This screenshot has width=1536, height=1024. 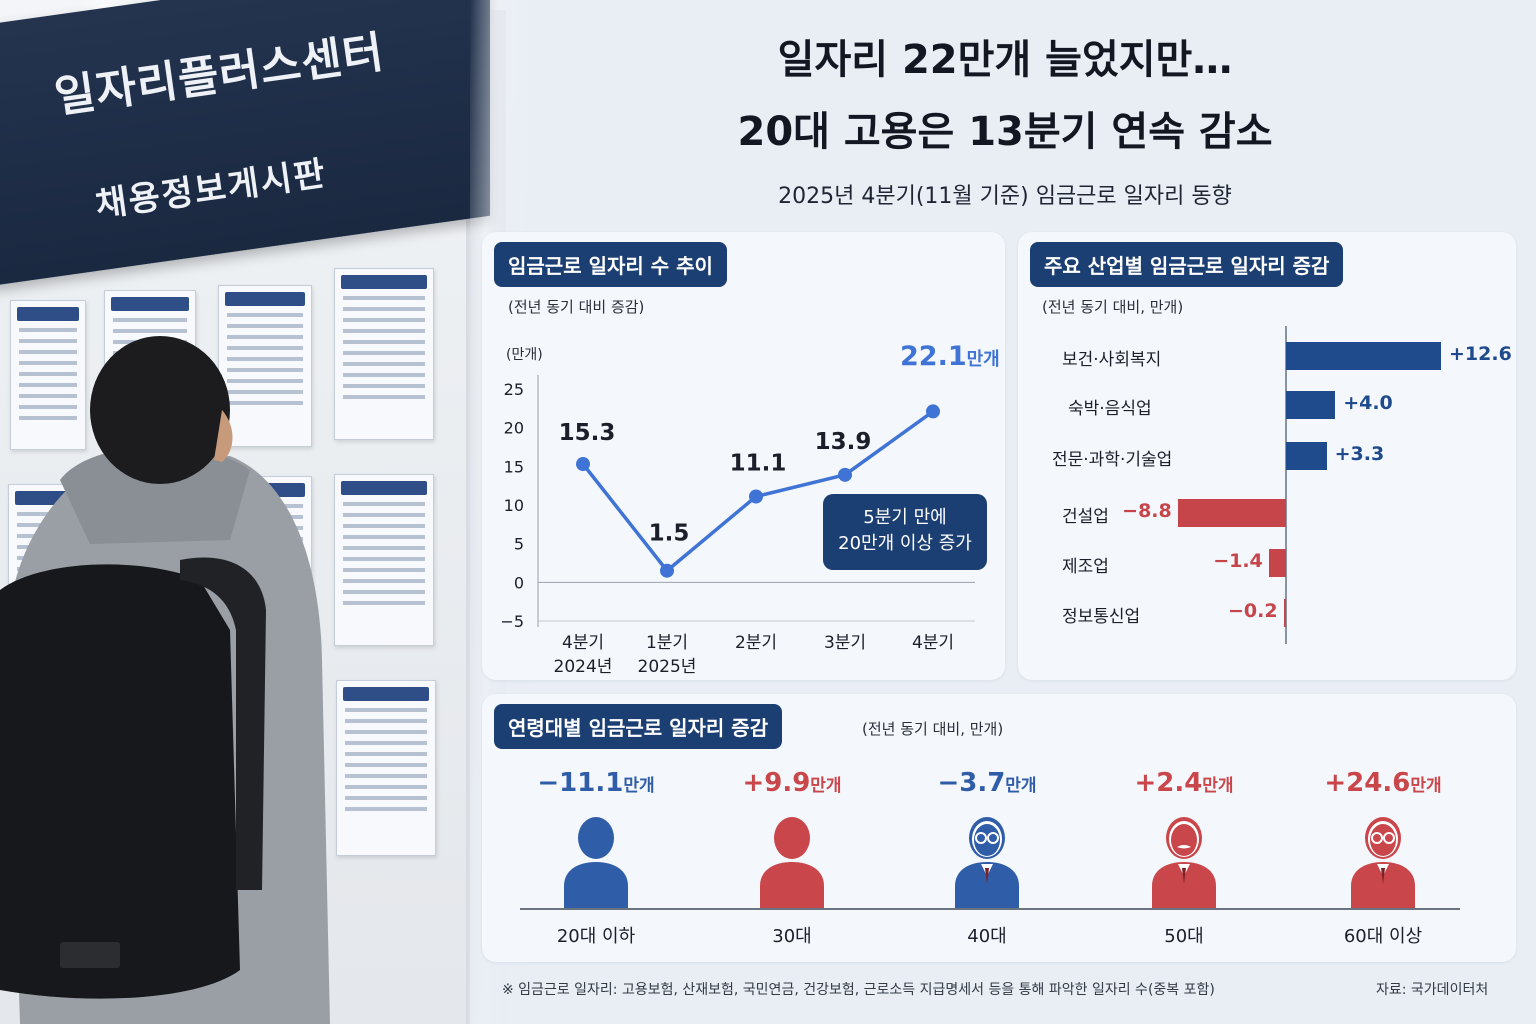 What do you see at coordinates (792, 783) in the screenshot?
I see `age-value-label: +9.9만개` at bounding box center [792, 783].